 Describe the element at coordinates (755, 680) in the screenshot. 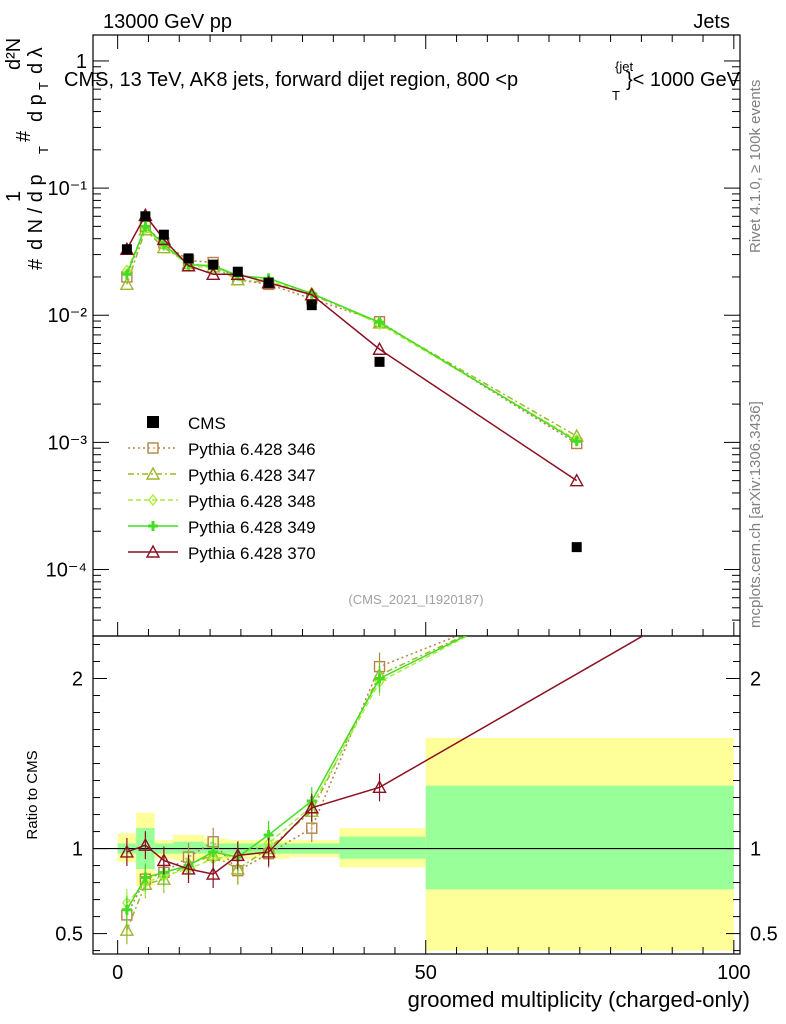

I see `ratio-ytick-label-right-2: 2` at that location.